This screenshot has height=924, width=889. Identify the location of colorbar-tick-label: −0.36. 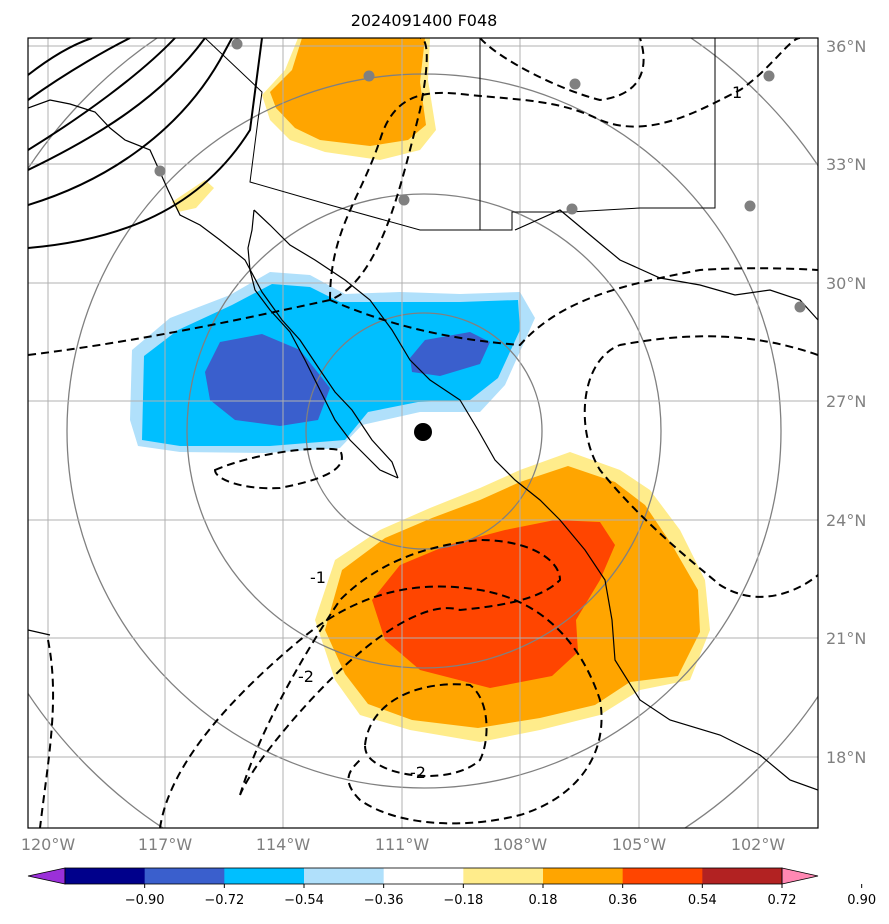
(384, 900).